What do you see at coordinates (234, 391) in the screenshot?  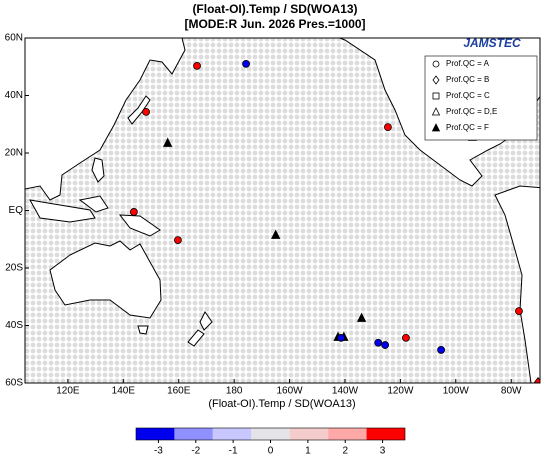 I see `x-tick-label: 180` at bounding box center [234, 391].